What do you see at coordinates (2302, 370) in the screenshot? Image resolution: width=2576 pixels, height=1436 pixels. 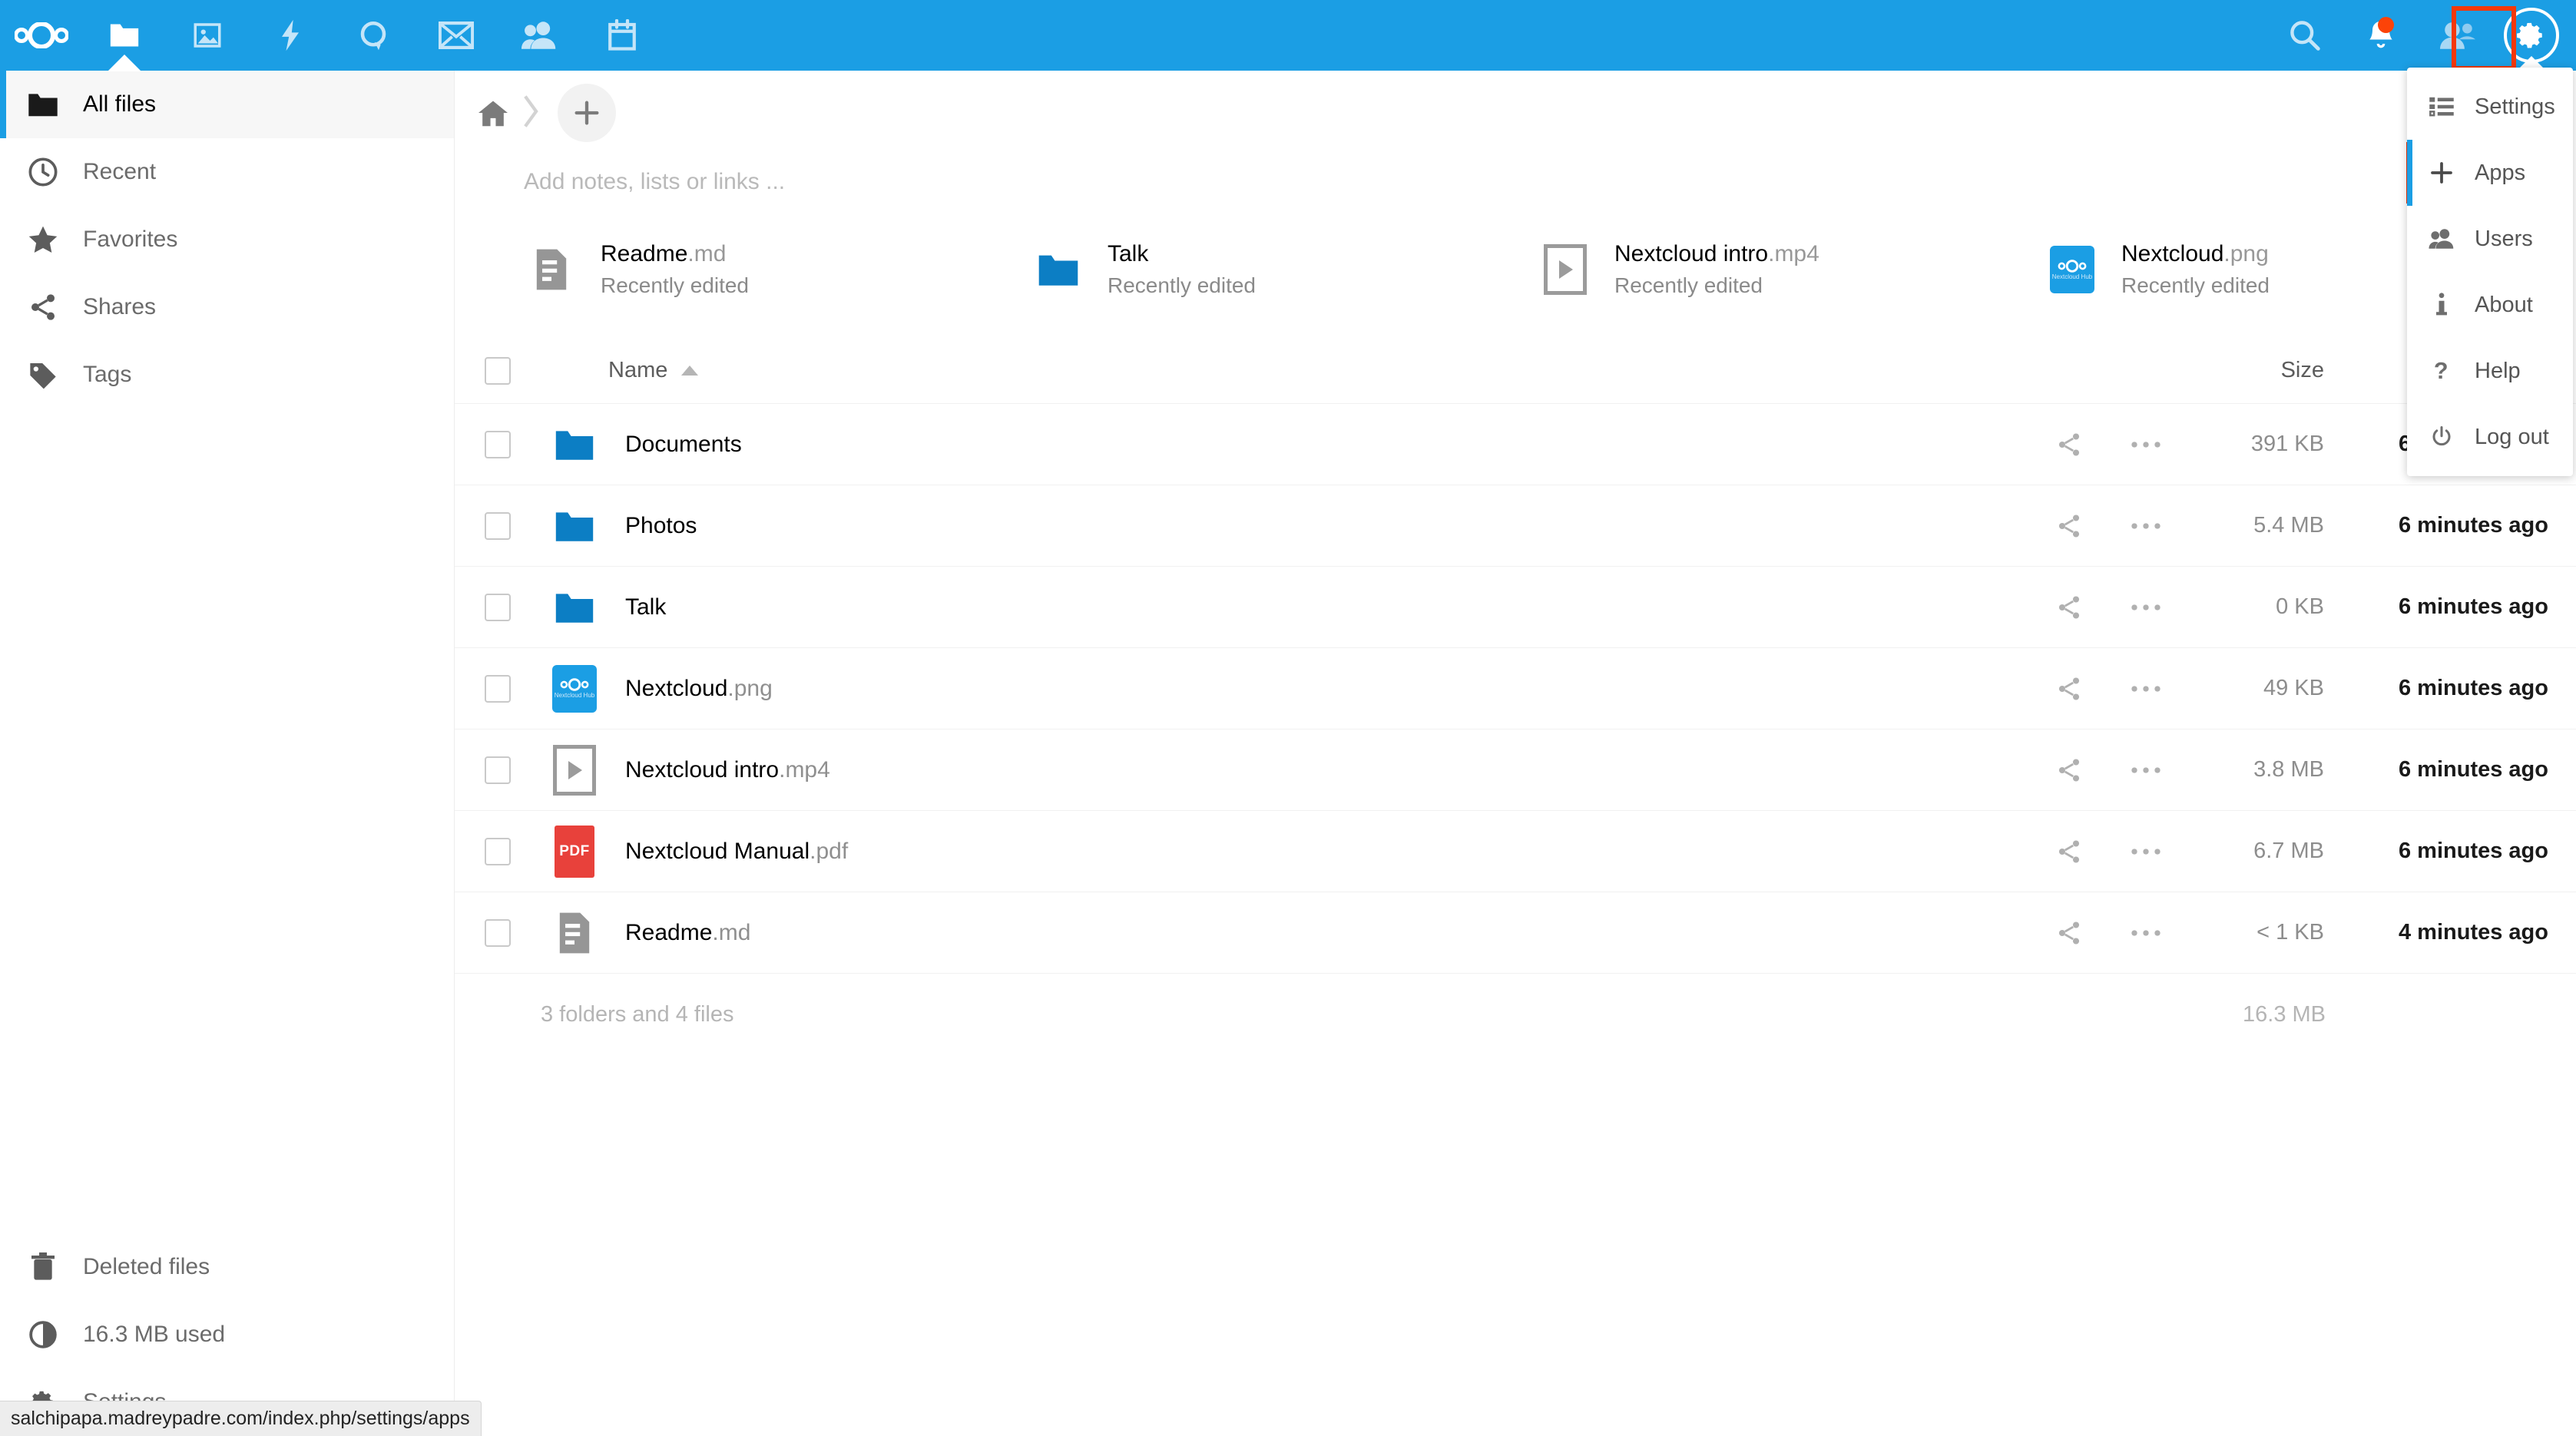 I see `column-size-label: Size` at bounding box center [2302, 370].